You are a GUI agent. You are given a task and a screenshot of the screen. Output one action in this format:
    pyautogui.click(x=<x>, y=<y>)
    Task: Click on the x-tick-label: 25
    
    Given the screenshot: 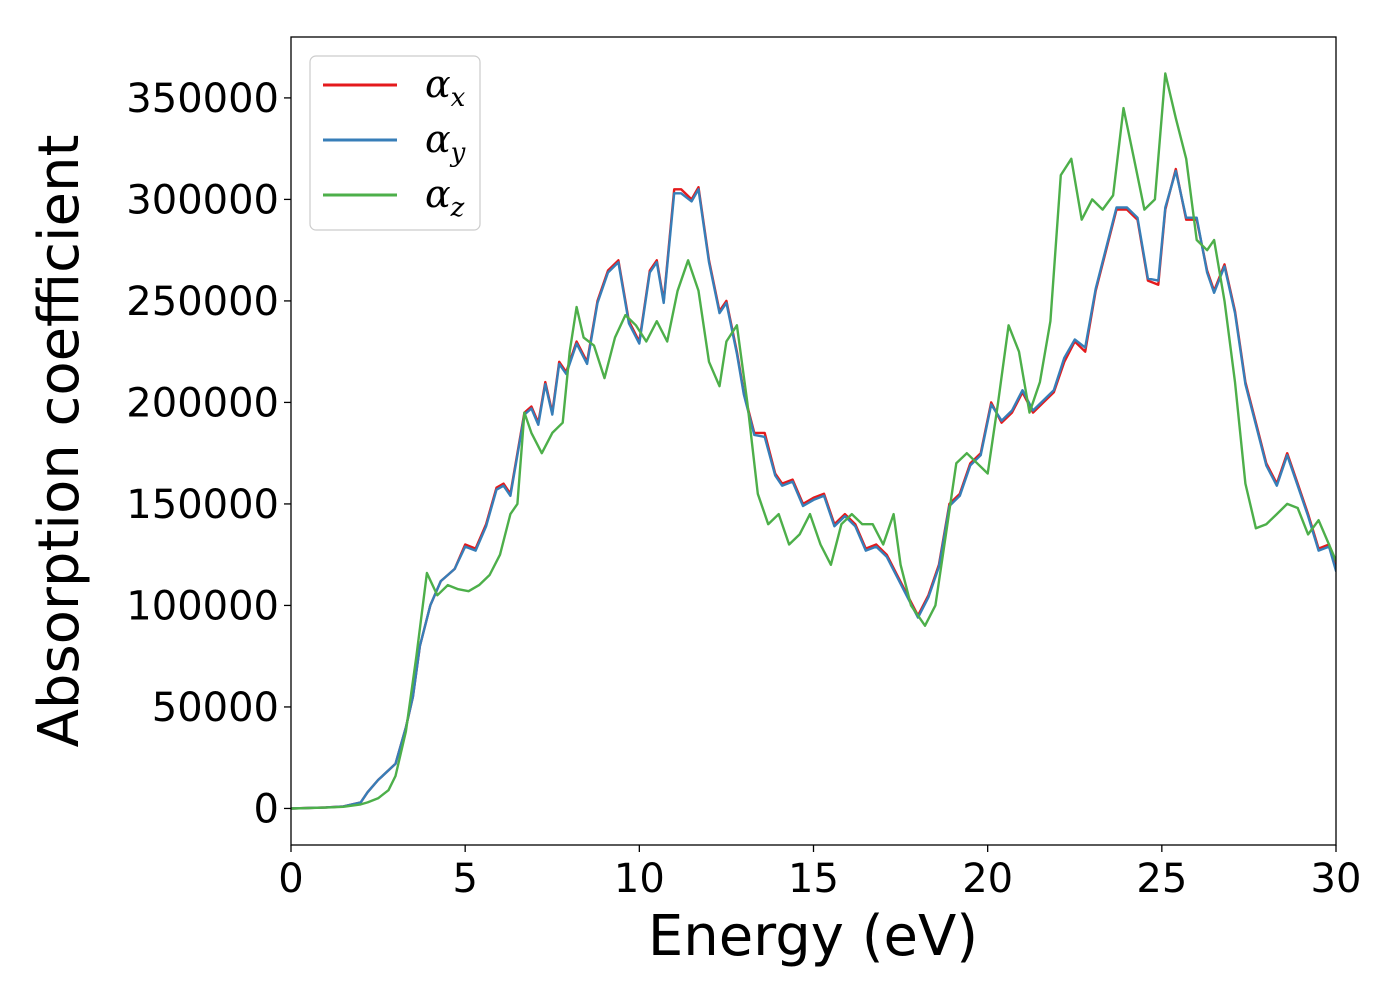 What is the action you would take?
    pyautogui.click(x=1161, y=879)
    